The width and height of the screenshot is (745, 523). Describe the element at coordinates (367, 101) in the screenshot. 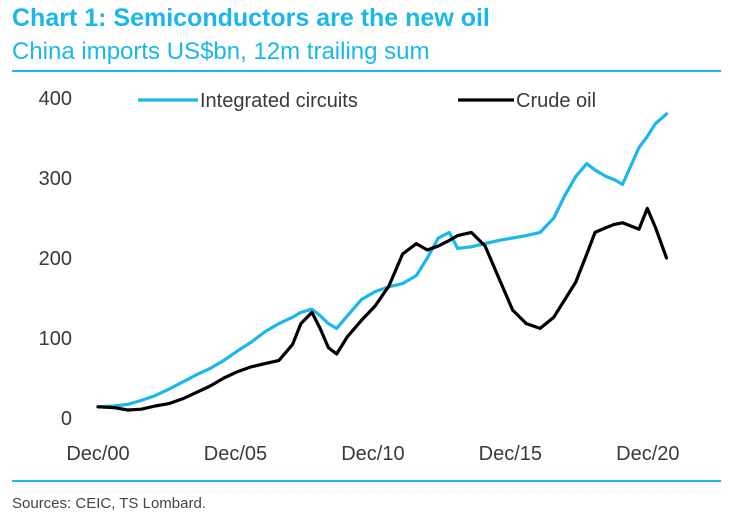

I see `legend: Integrated circuits Crude oil` at that location.